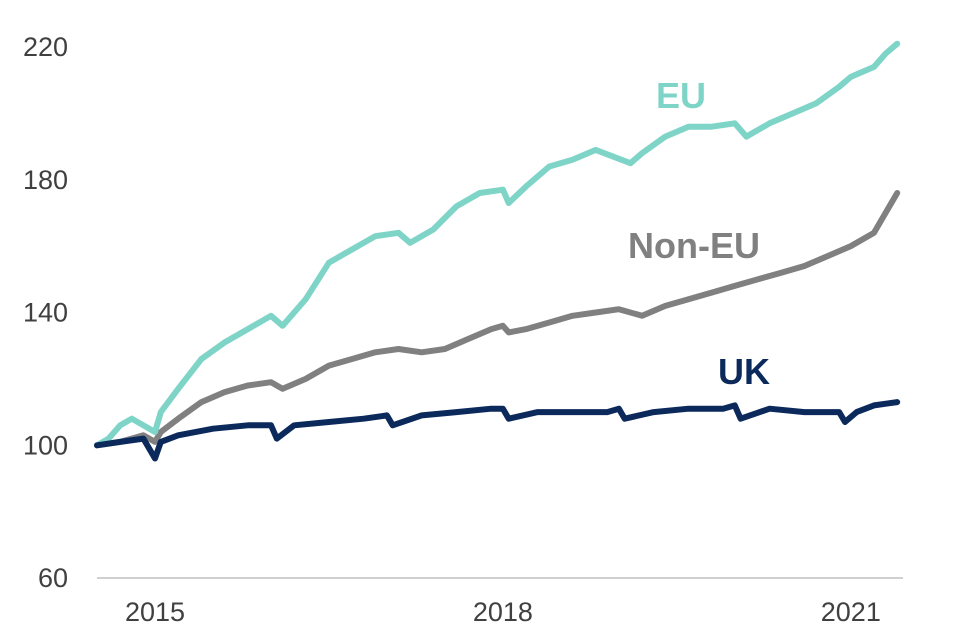  I want to click on x-tick-label-2018: 2018, so click(503, 612).